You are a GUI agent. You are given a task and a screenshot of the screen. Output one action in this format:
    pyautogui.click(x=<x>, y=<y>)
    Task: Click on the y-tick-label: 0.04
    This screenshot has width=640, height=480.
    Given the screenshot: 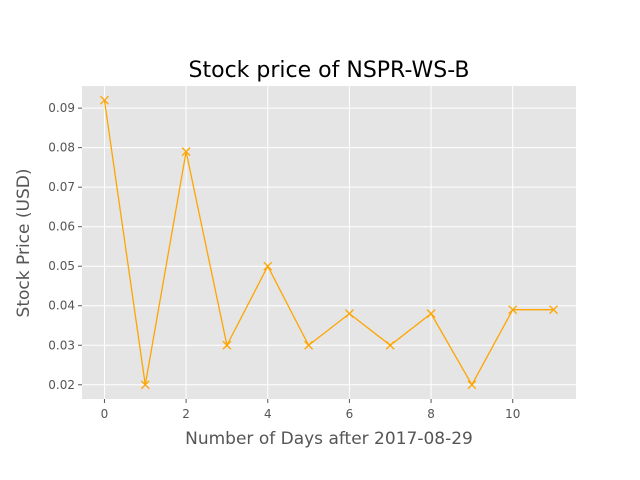 What is the action you would take?
    pyautogui.click(x=61, y=306)
    